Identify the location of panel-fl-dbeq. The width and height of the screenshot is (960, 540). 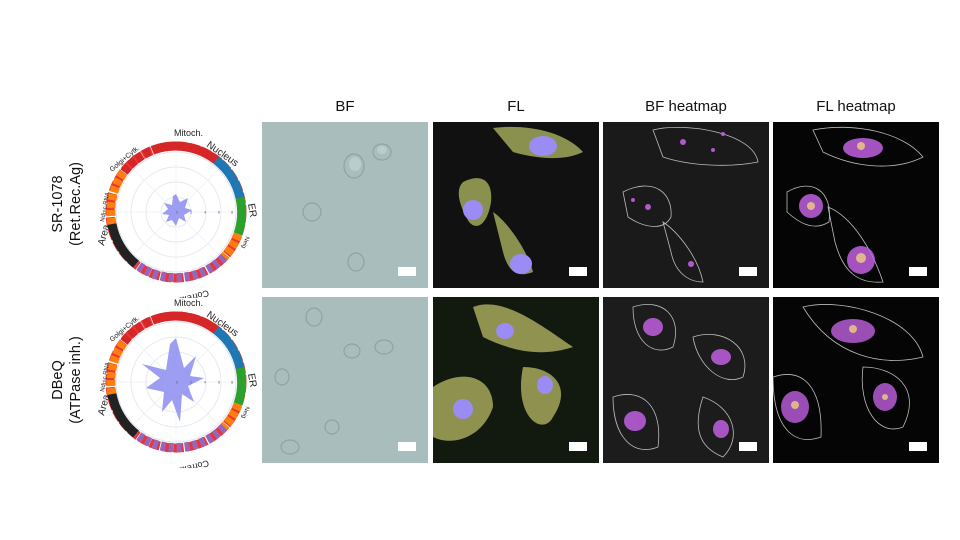
(516, 380).